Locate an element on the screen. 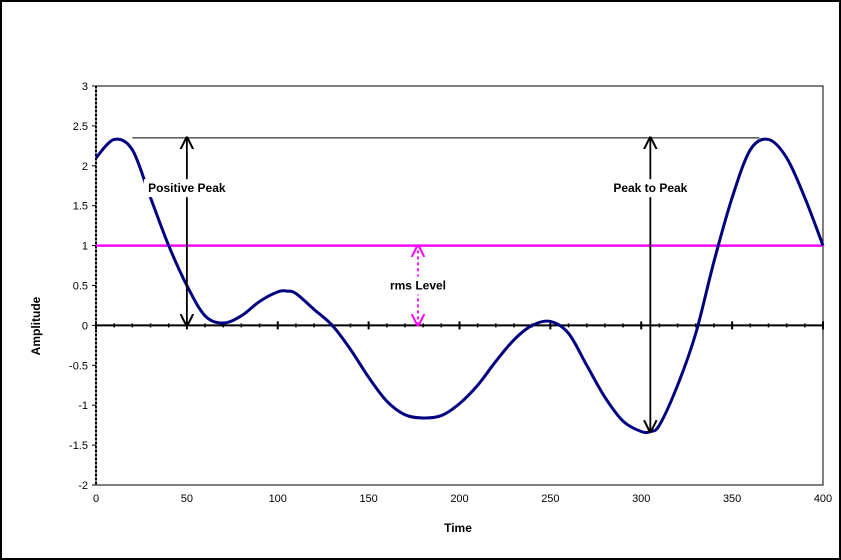 The height and width of the screenshot is (560, 841). x-tick-label: 300 is located at coordinates (641, 499).